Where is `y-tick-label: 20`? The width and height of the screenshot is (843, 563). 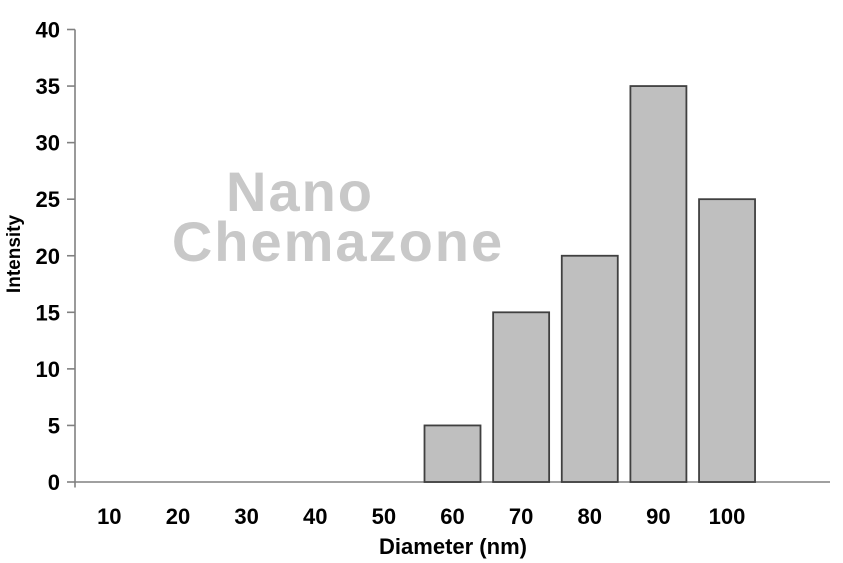 y-tick-label: 20 is located at coordinates (48, 256).